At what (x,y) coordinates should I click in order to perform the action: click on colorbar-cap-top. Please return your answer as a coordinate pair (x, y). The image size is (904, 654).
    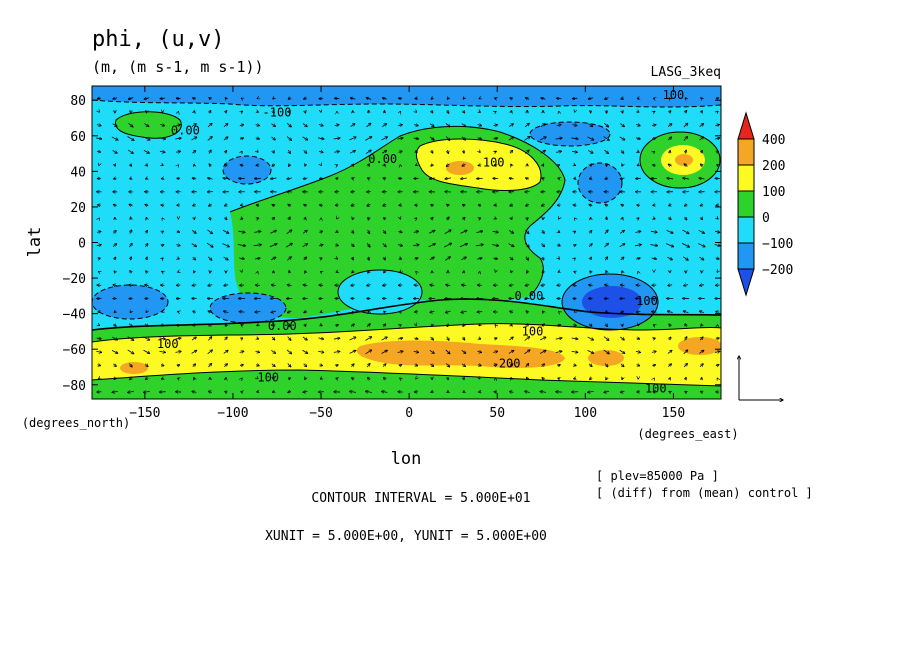
    Looking at the image, I should click on (746, 125).